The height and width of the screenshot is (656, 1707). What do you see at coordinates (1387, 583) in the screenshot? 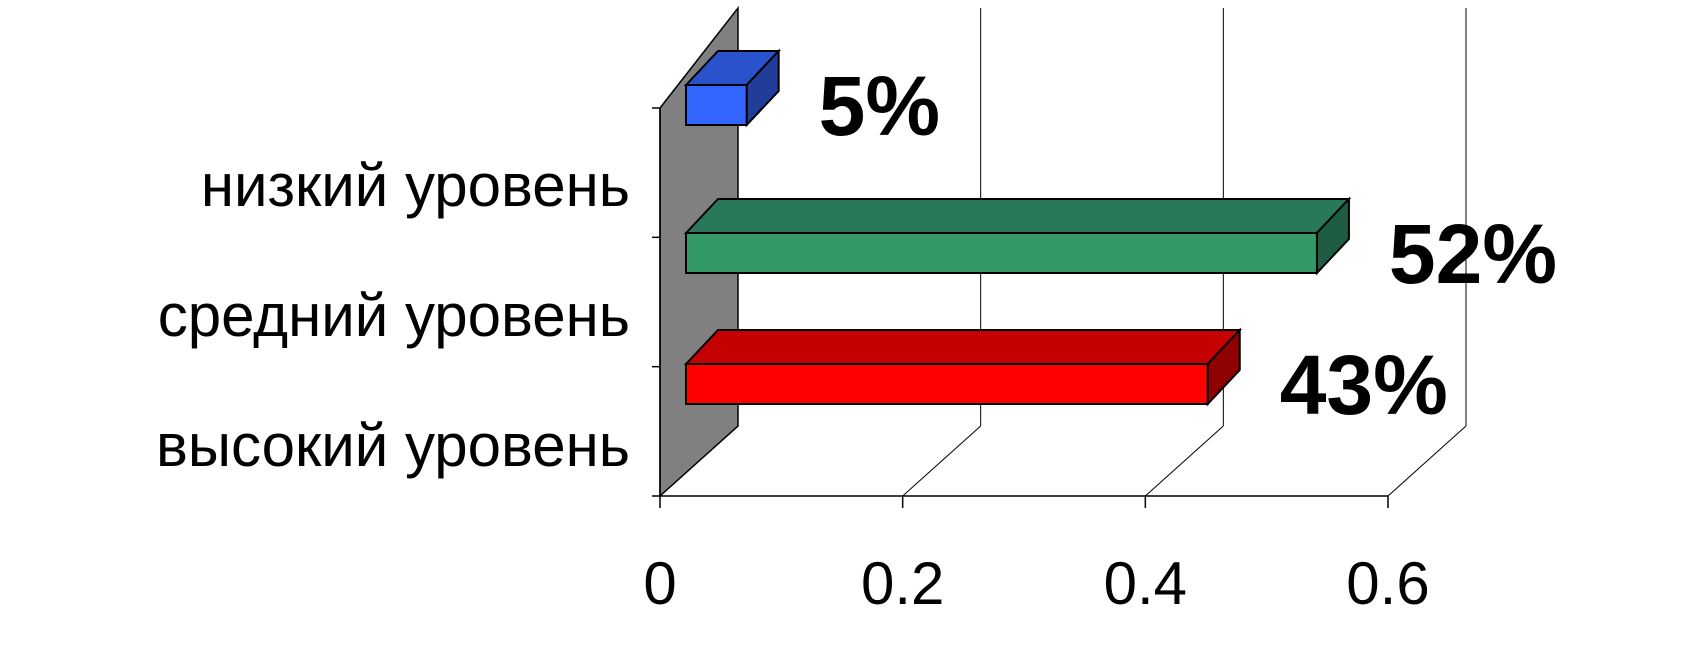
I see `x-tick-label: 0.6` at bounding box center [1387, 583].